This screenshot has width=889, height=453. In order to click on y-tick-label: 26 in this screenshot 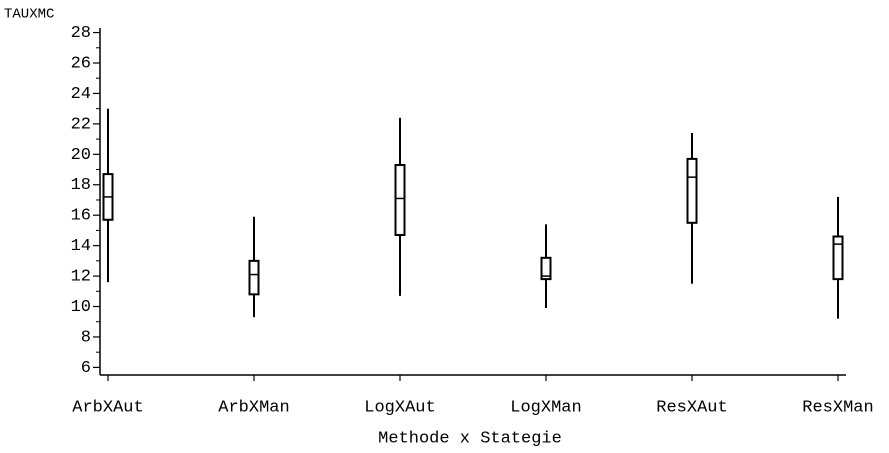, I will do `click(81, 63)`.